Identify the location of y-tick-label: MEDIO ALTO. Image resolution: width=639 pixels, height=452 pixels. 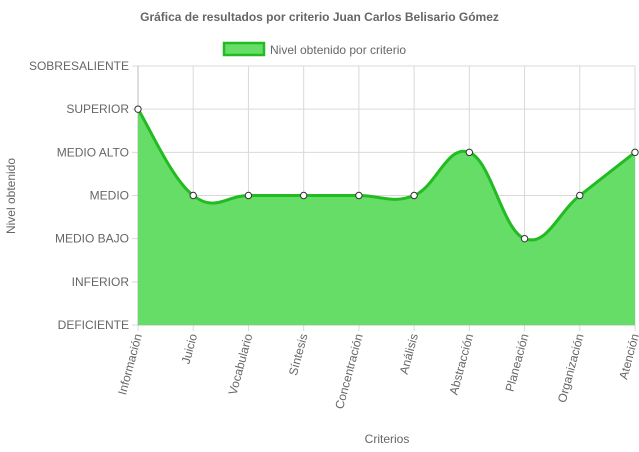
(93, 152).